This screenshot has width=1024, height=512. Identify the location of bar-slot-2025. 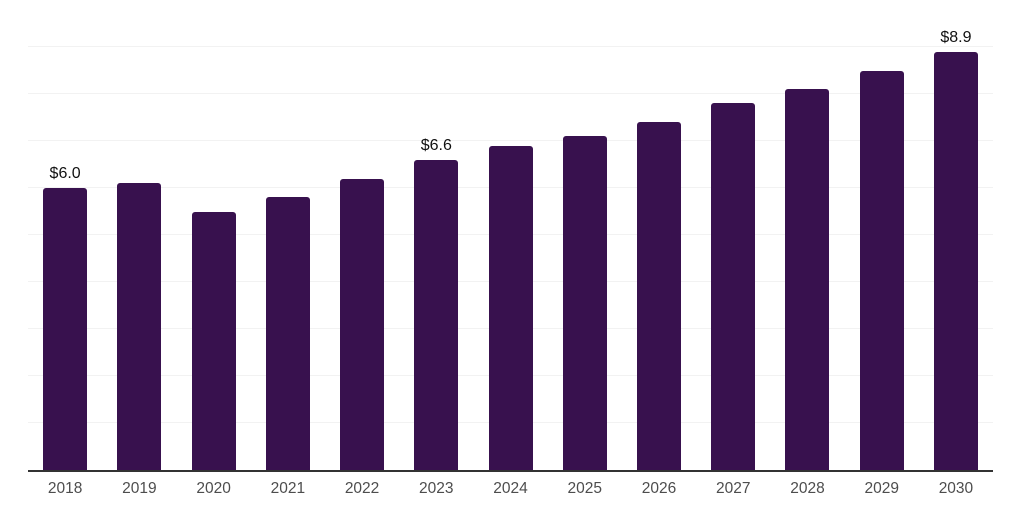
(585, 235).